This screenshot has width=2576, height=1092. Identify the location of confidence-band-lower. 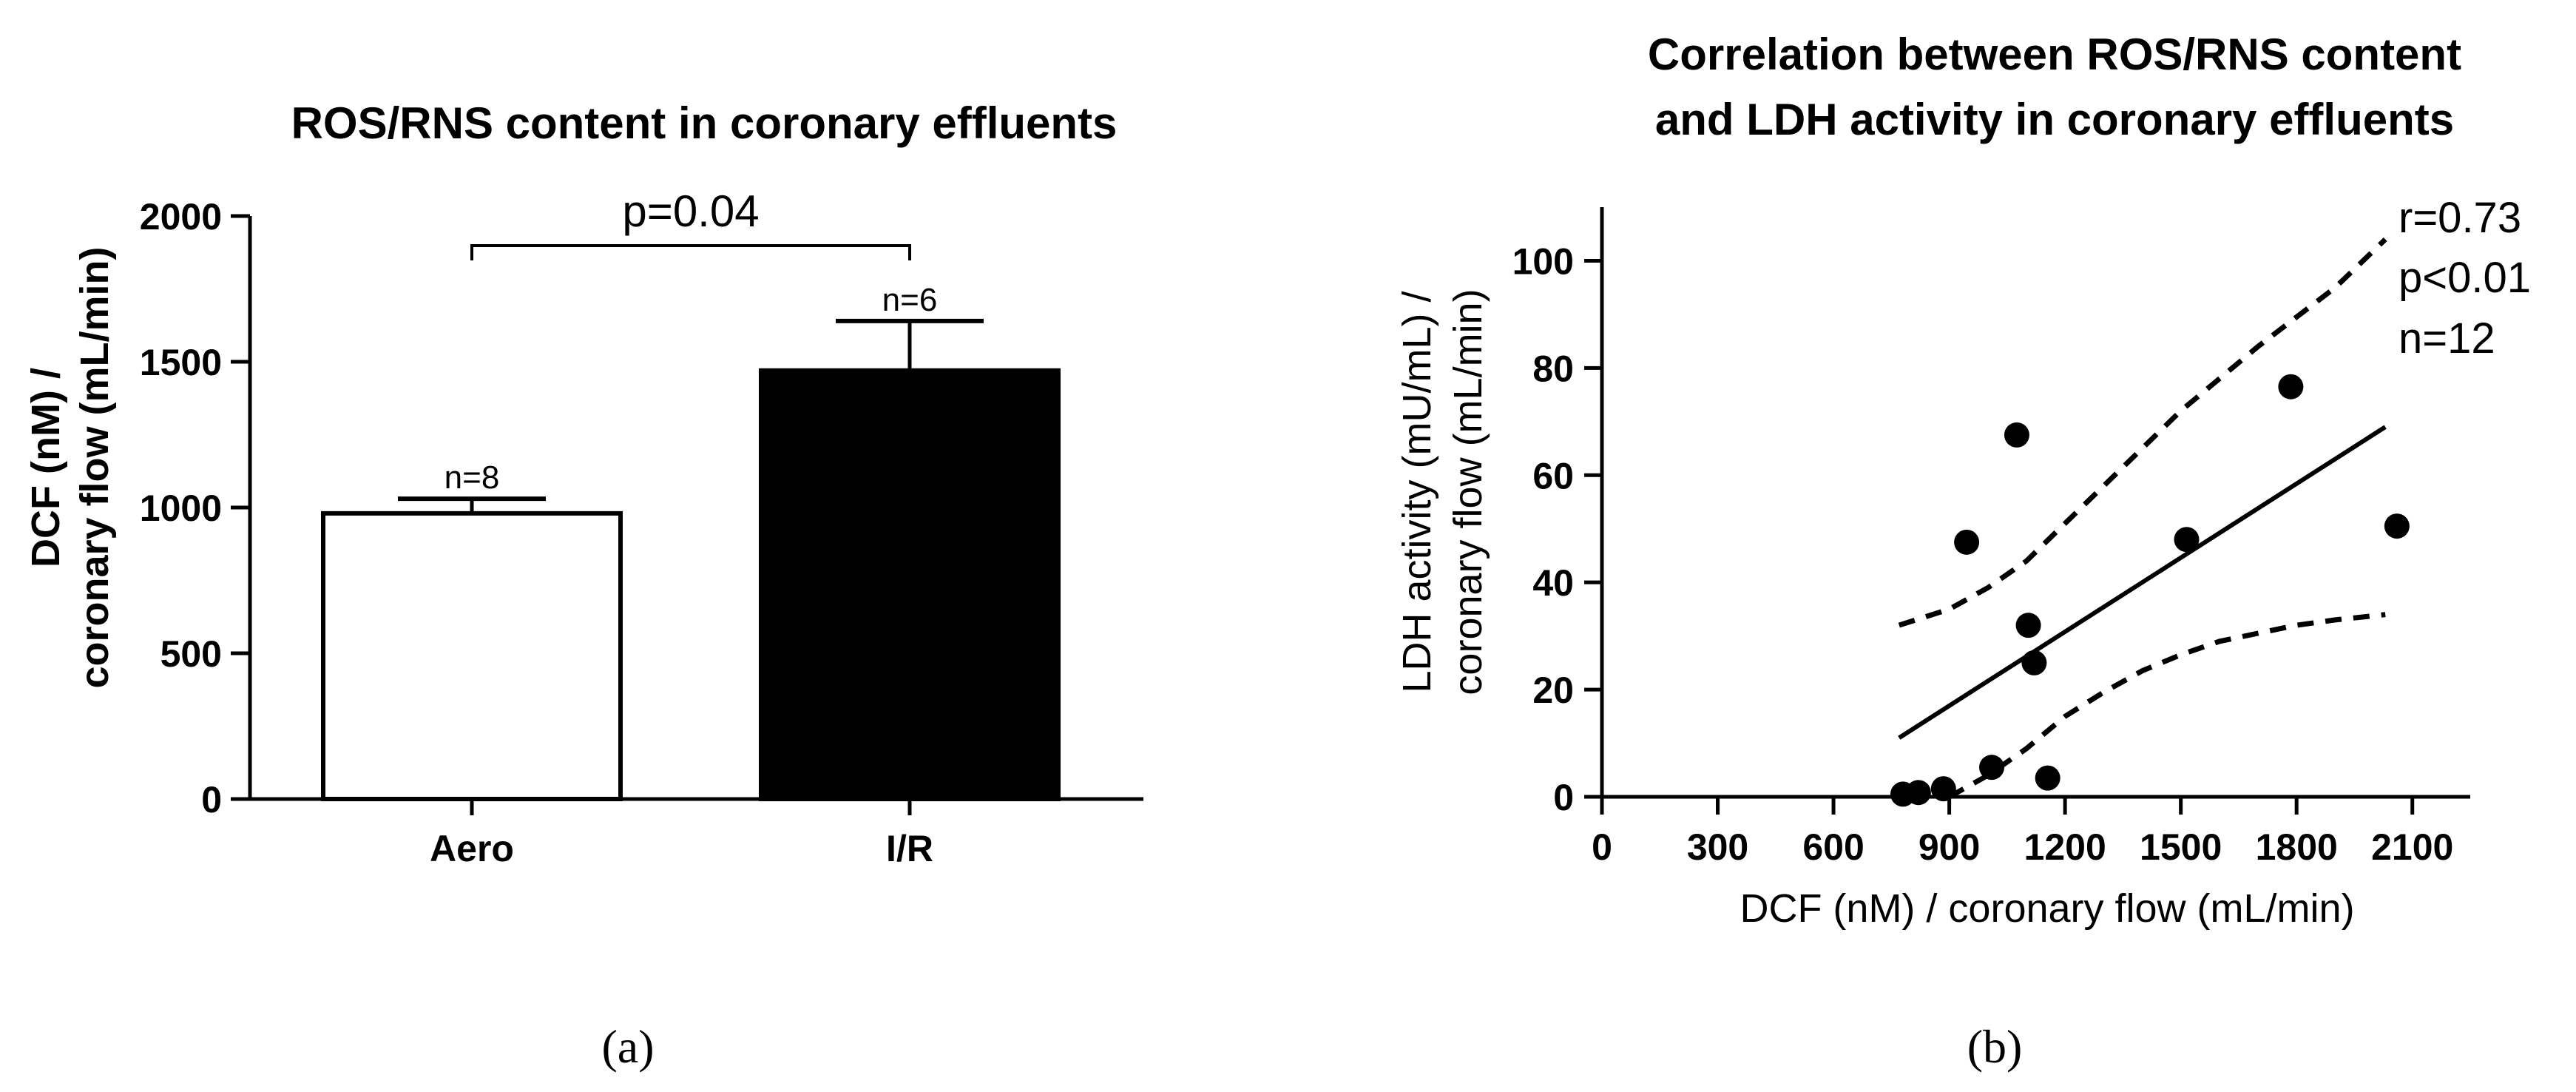
(2166, 706).